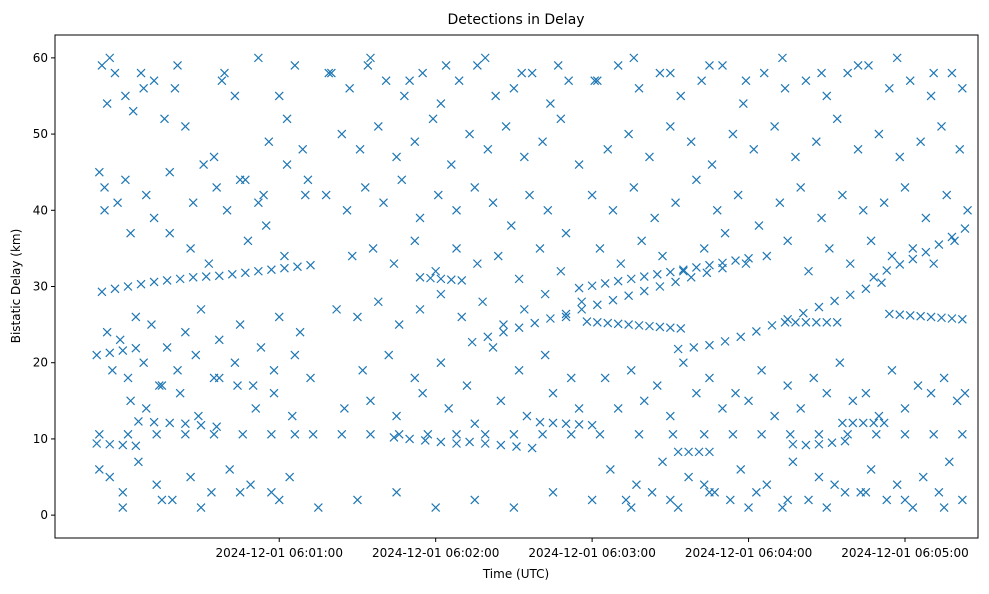  Describe the element at coordinates (16, 286) in the screenshot. I see `y-axis-label: Bistatic Delay (km)` at that location.